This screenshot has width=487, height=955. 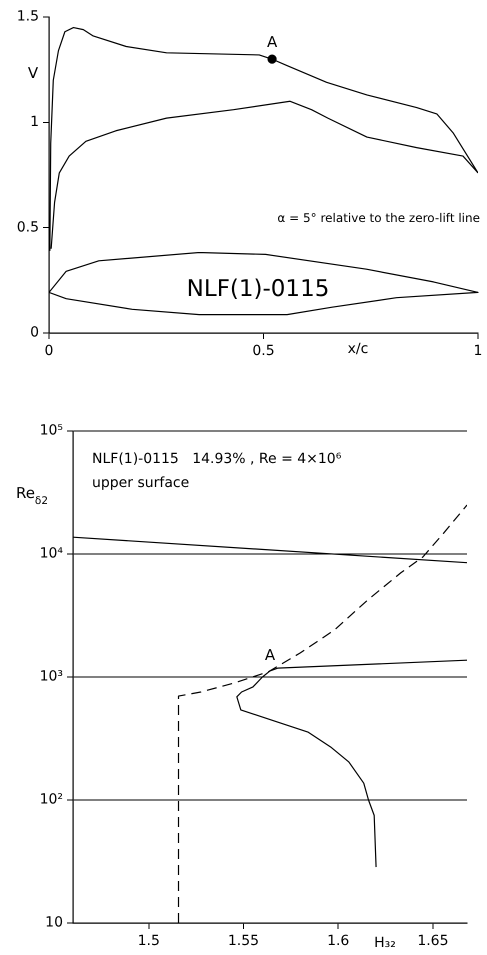 What do you see at coordinates (51, 676) in the screenshot?
I see `y-tick-label: 10³` at bounding box center [51, 676].